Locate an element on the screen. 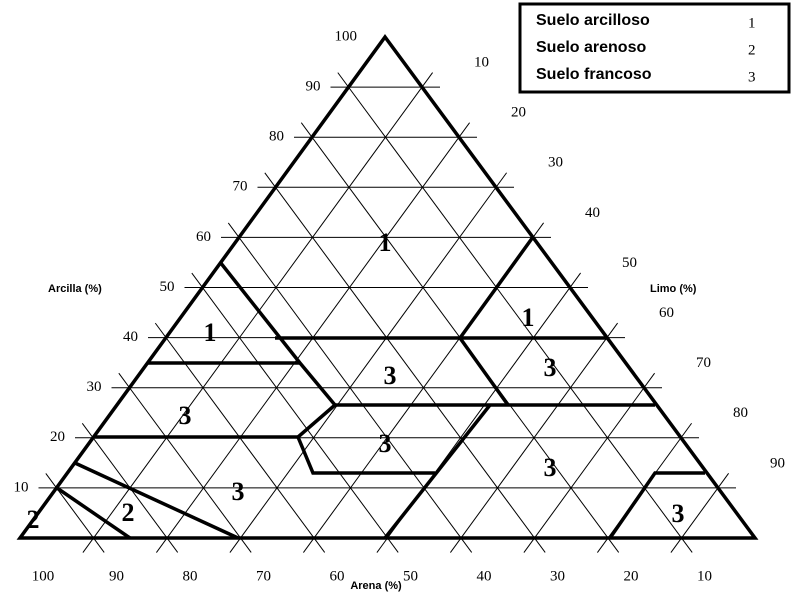  left-tick-label: 70 is located at coordinates (240, 187).